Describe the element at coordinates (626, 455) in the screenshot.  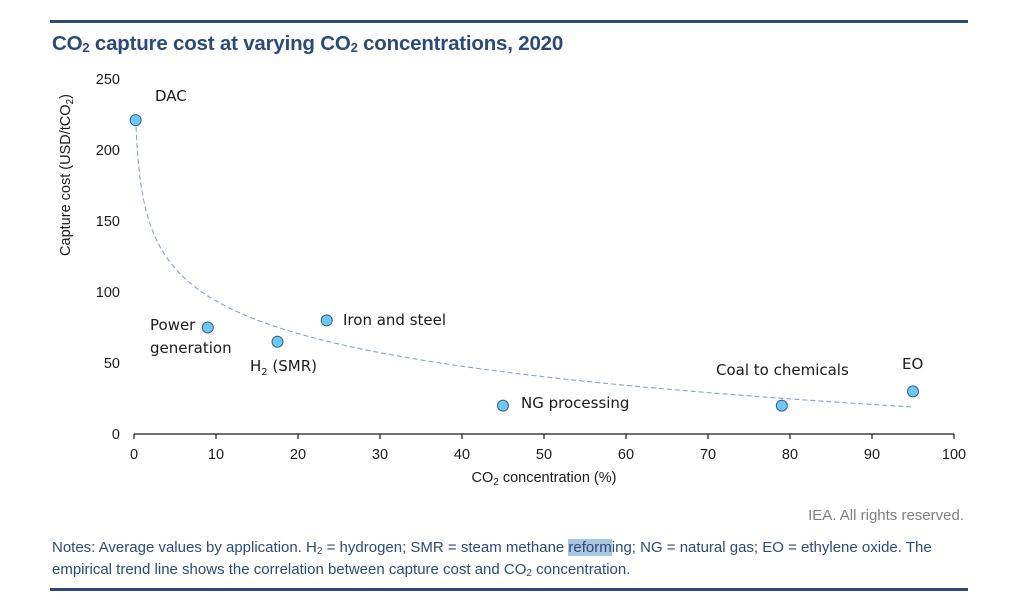
I see `x-tick-label: 60` at that location.